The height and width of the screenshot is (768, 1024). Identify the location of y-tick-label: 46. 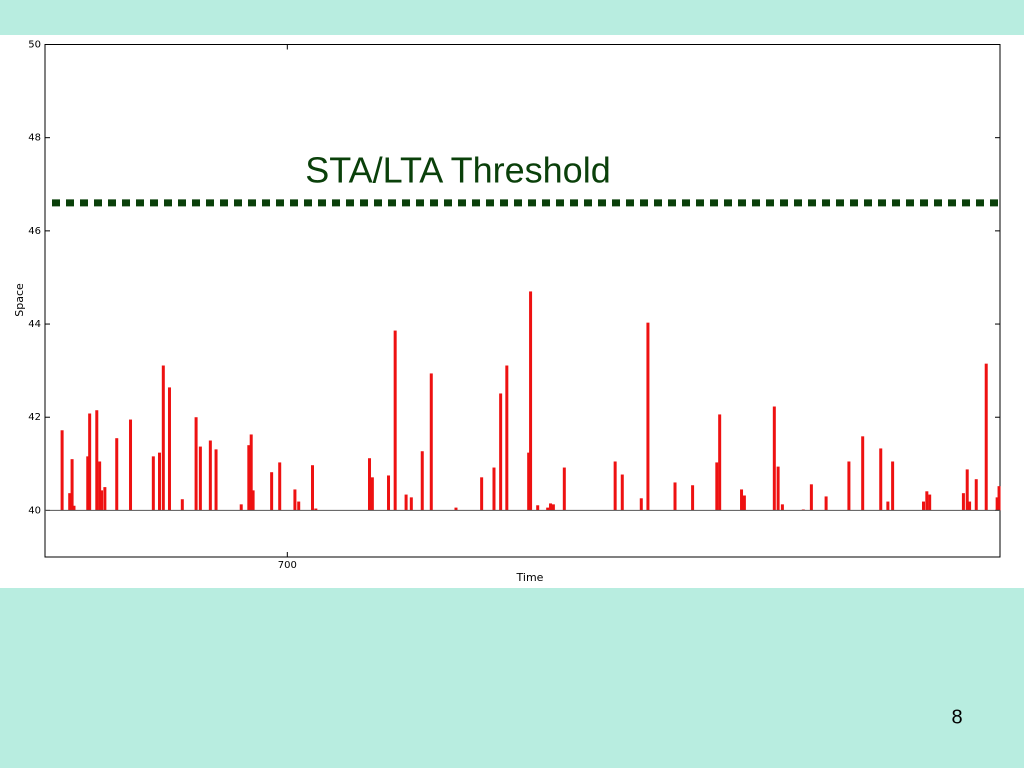
(34, 231).